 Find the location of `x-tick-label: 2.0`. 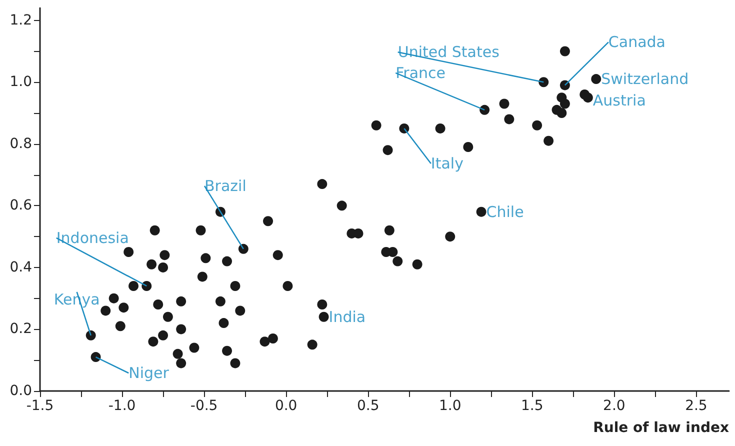

x-tick-label: 2.0 is located at coordinates (614, 406).